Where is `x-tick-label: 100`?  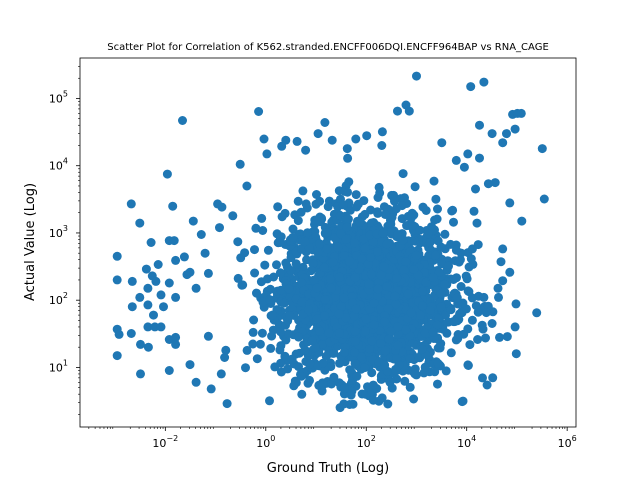 x-tick-label: 100 is located at coordinates (265, 442).